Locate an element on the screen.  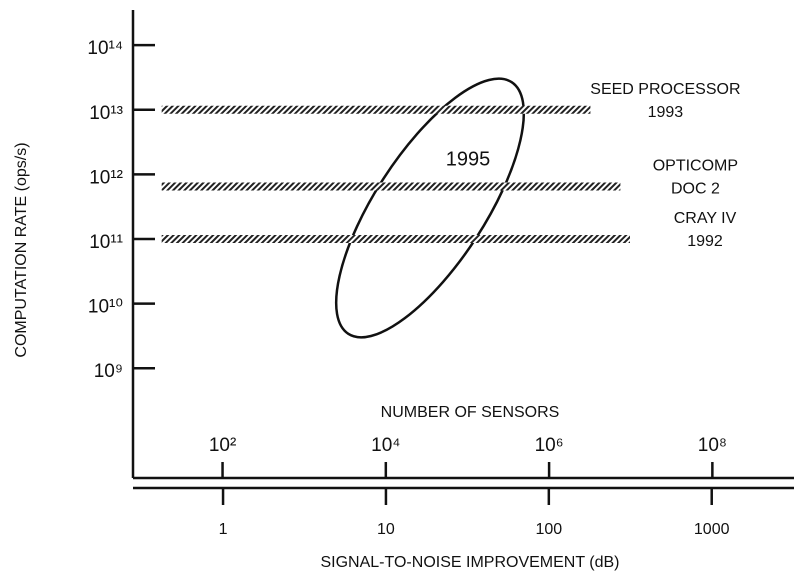
y-tick-label: 10¹⁰ is located at coordinates (105, 307).